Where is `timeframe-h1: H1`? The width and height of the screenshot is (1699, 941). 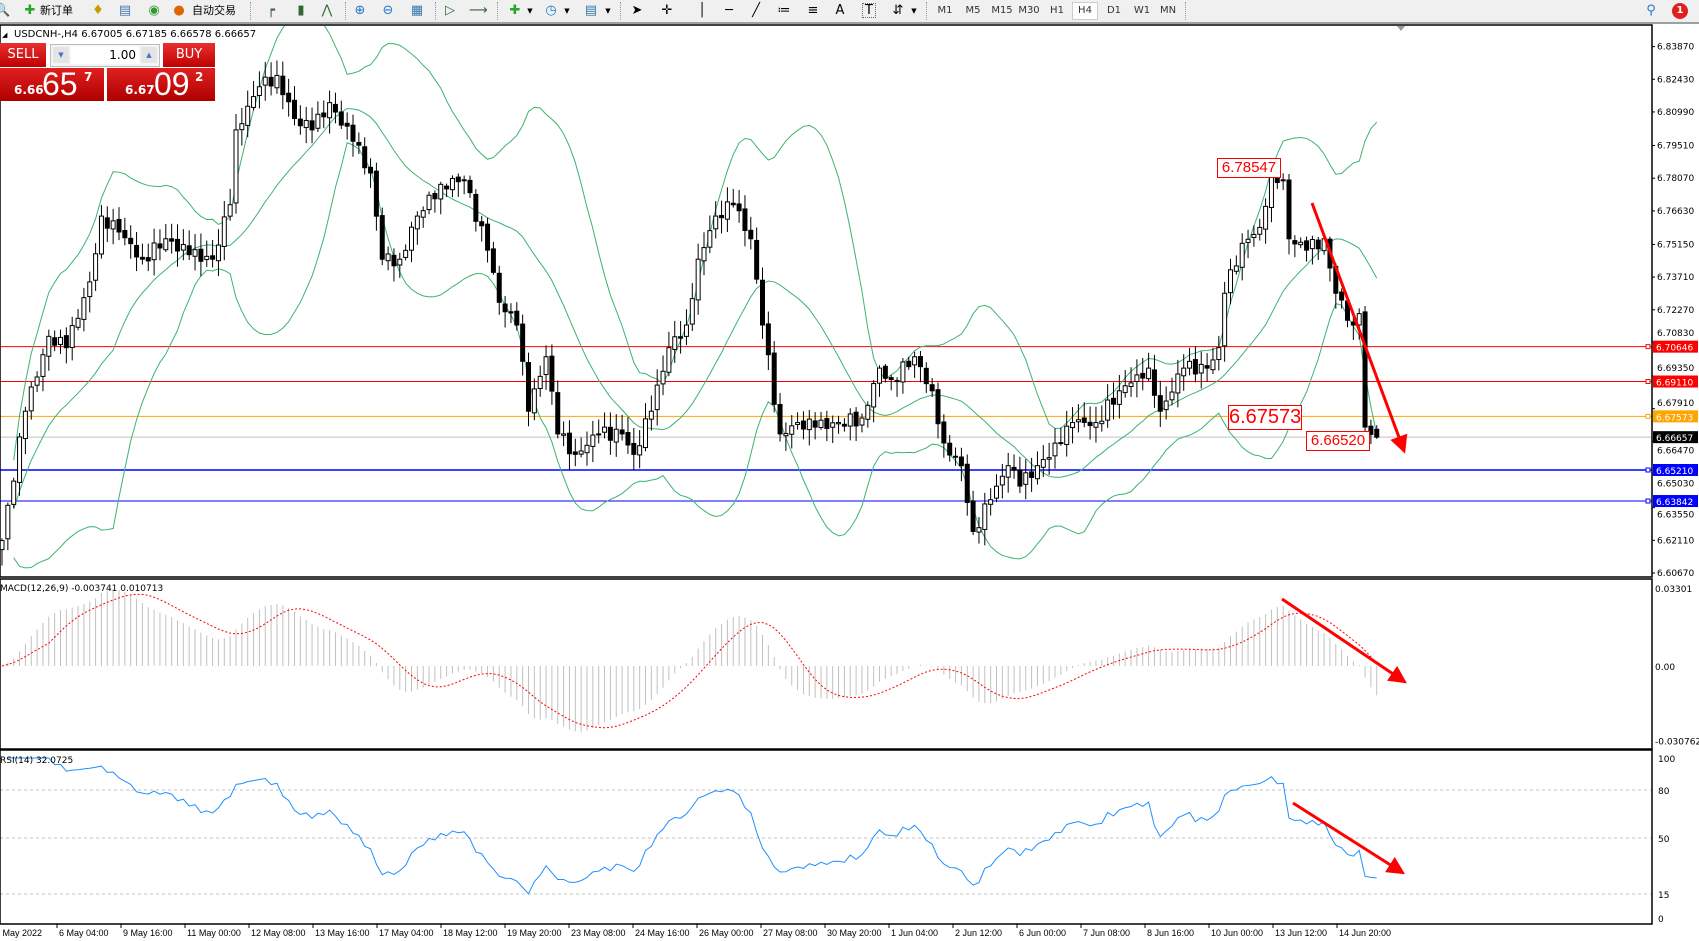 timeframe-h1: H1 is located at coordinates (1057, 10).